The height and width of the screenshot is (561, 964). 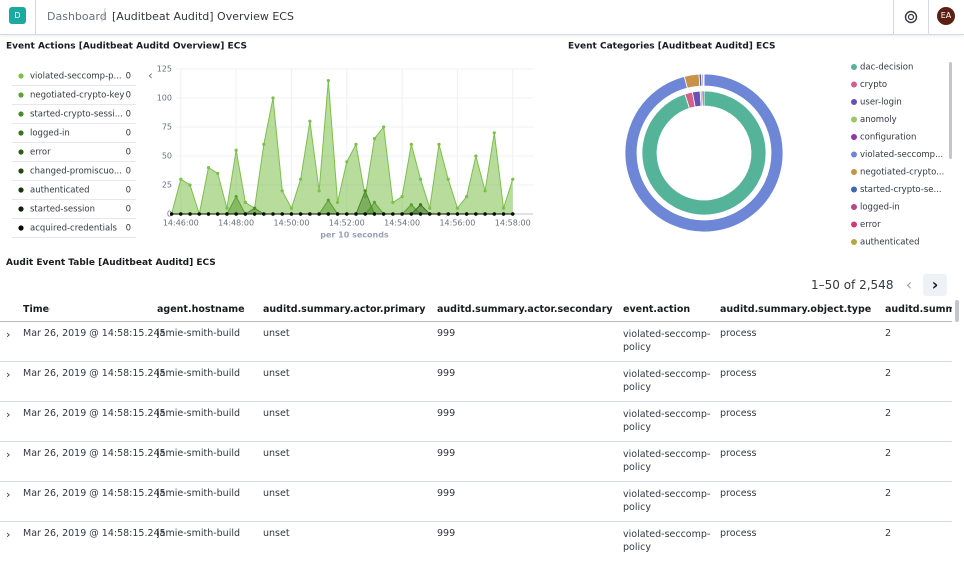 What do you see at coordinates (49, 308) in the screenshot?
I see `sort-indicator: ⌄` at bounding box center [49, 308].